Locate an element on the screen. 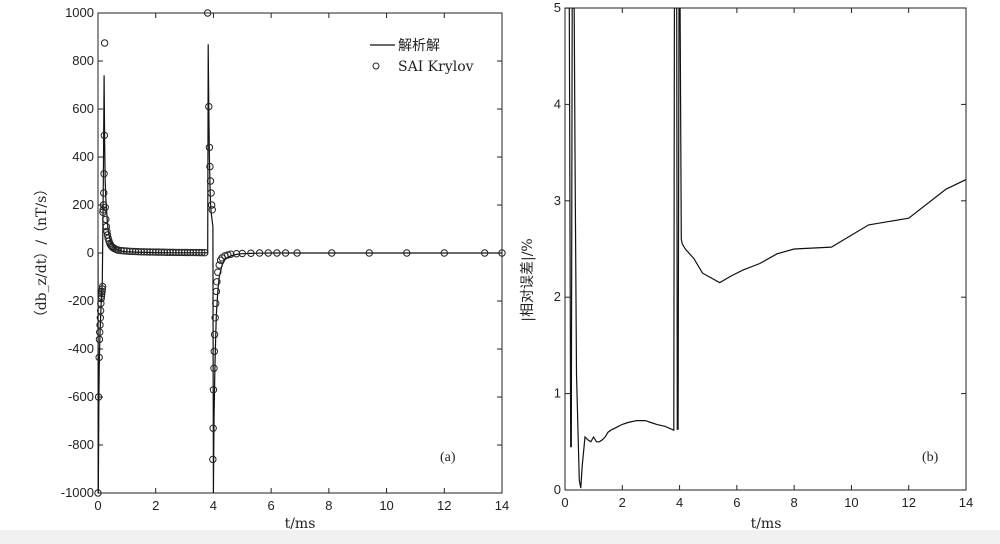  bottom-band is located at coordinates (500, 537).